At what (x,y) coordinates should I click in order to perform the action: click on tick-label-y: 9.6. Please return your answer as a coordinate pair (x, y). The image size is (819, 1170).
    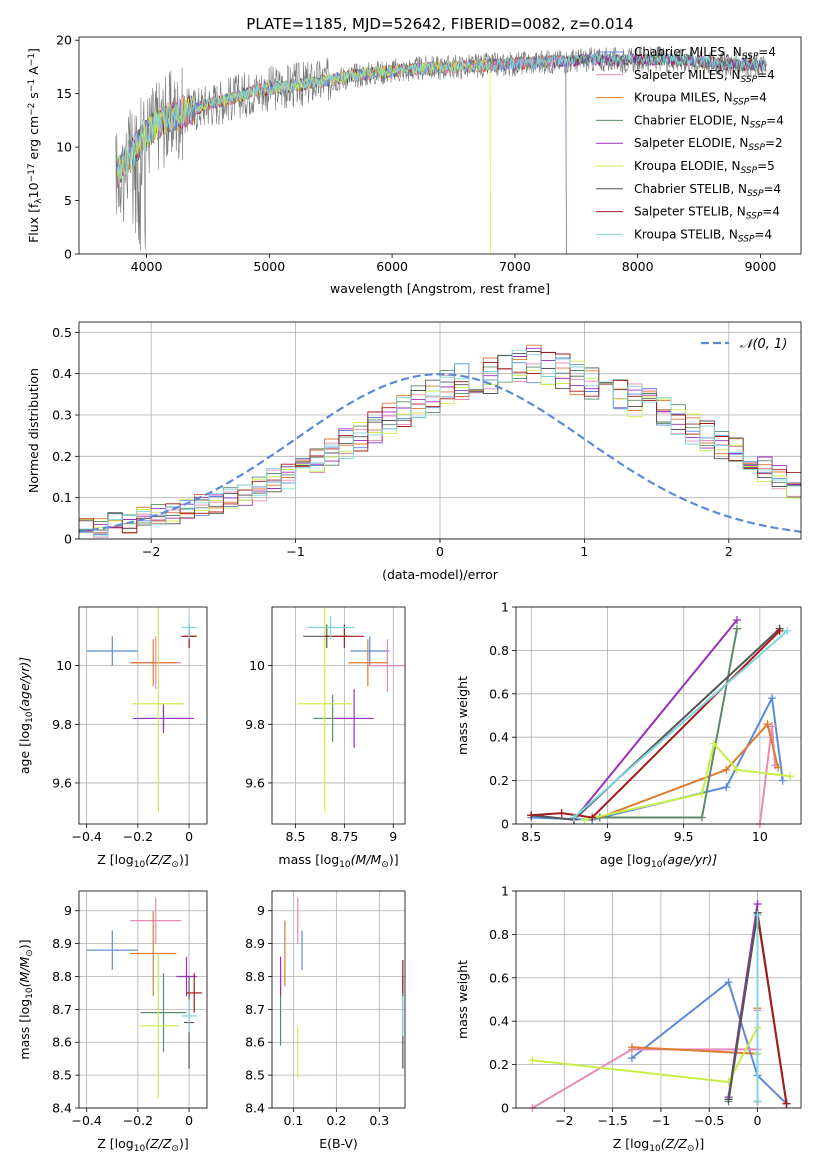
    Looking at the image, I should click on (255, 782).